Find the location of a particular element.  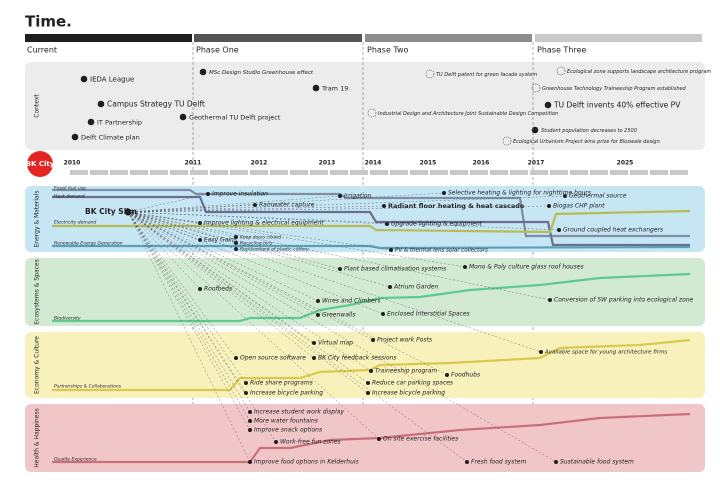

center-label: BK City Slim is located at coordinates (111, 211).